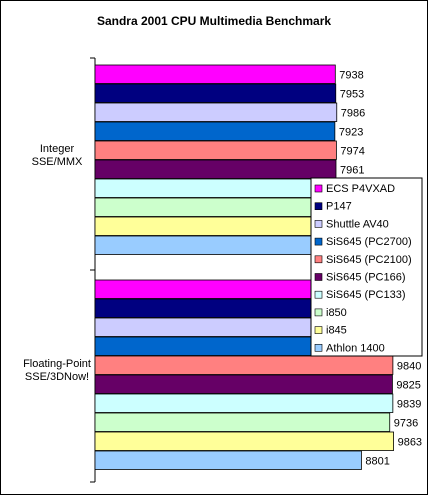  Describe the element at coordinates (214, 21) in the screenshot. I see `chart-title: Sandra 2001 CPU Multimedia Benchmark` at that location.